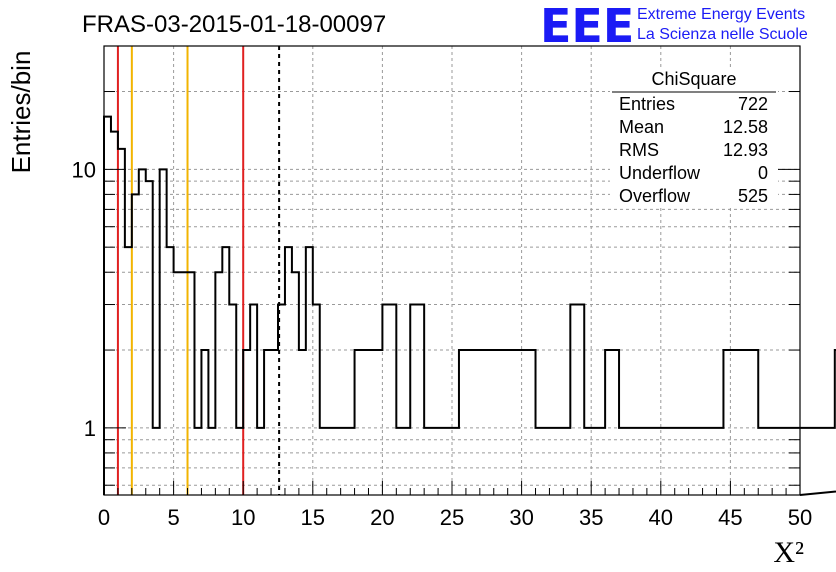 Image resolution: width=836 pixels, height=572 pixels. I want to click on eee-logo-mark: EEE, so click(587, 26).